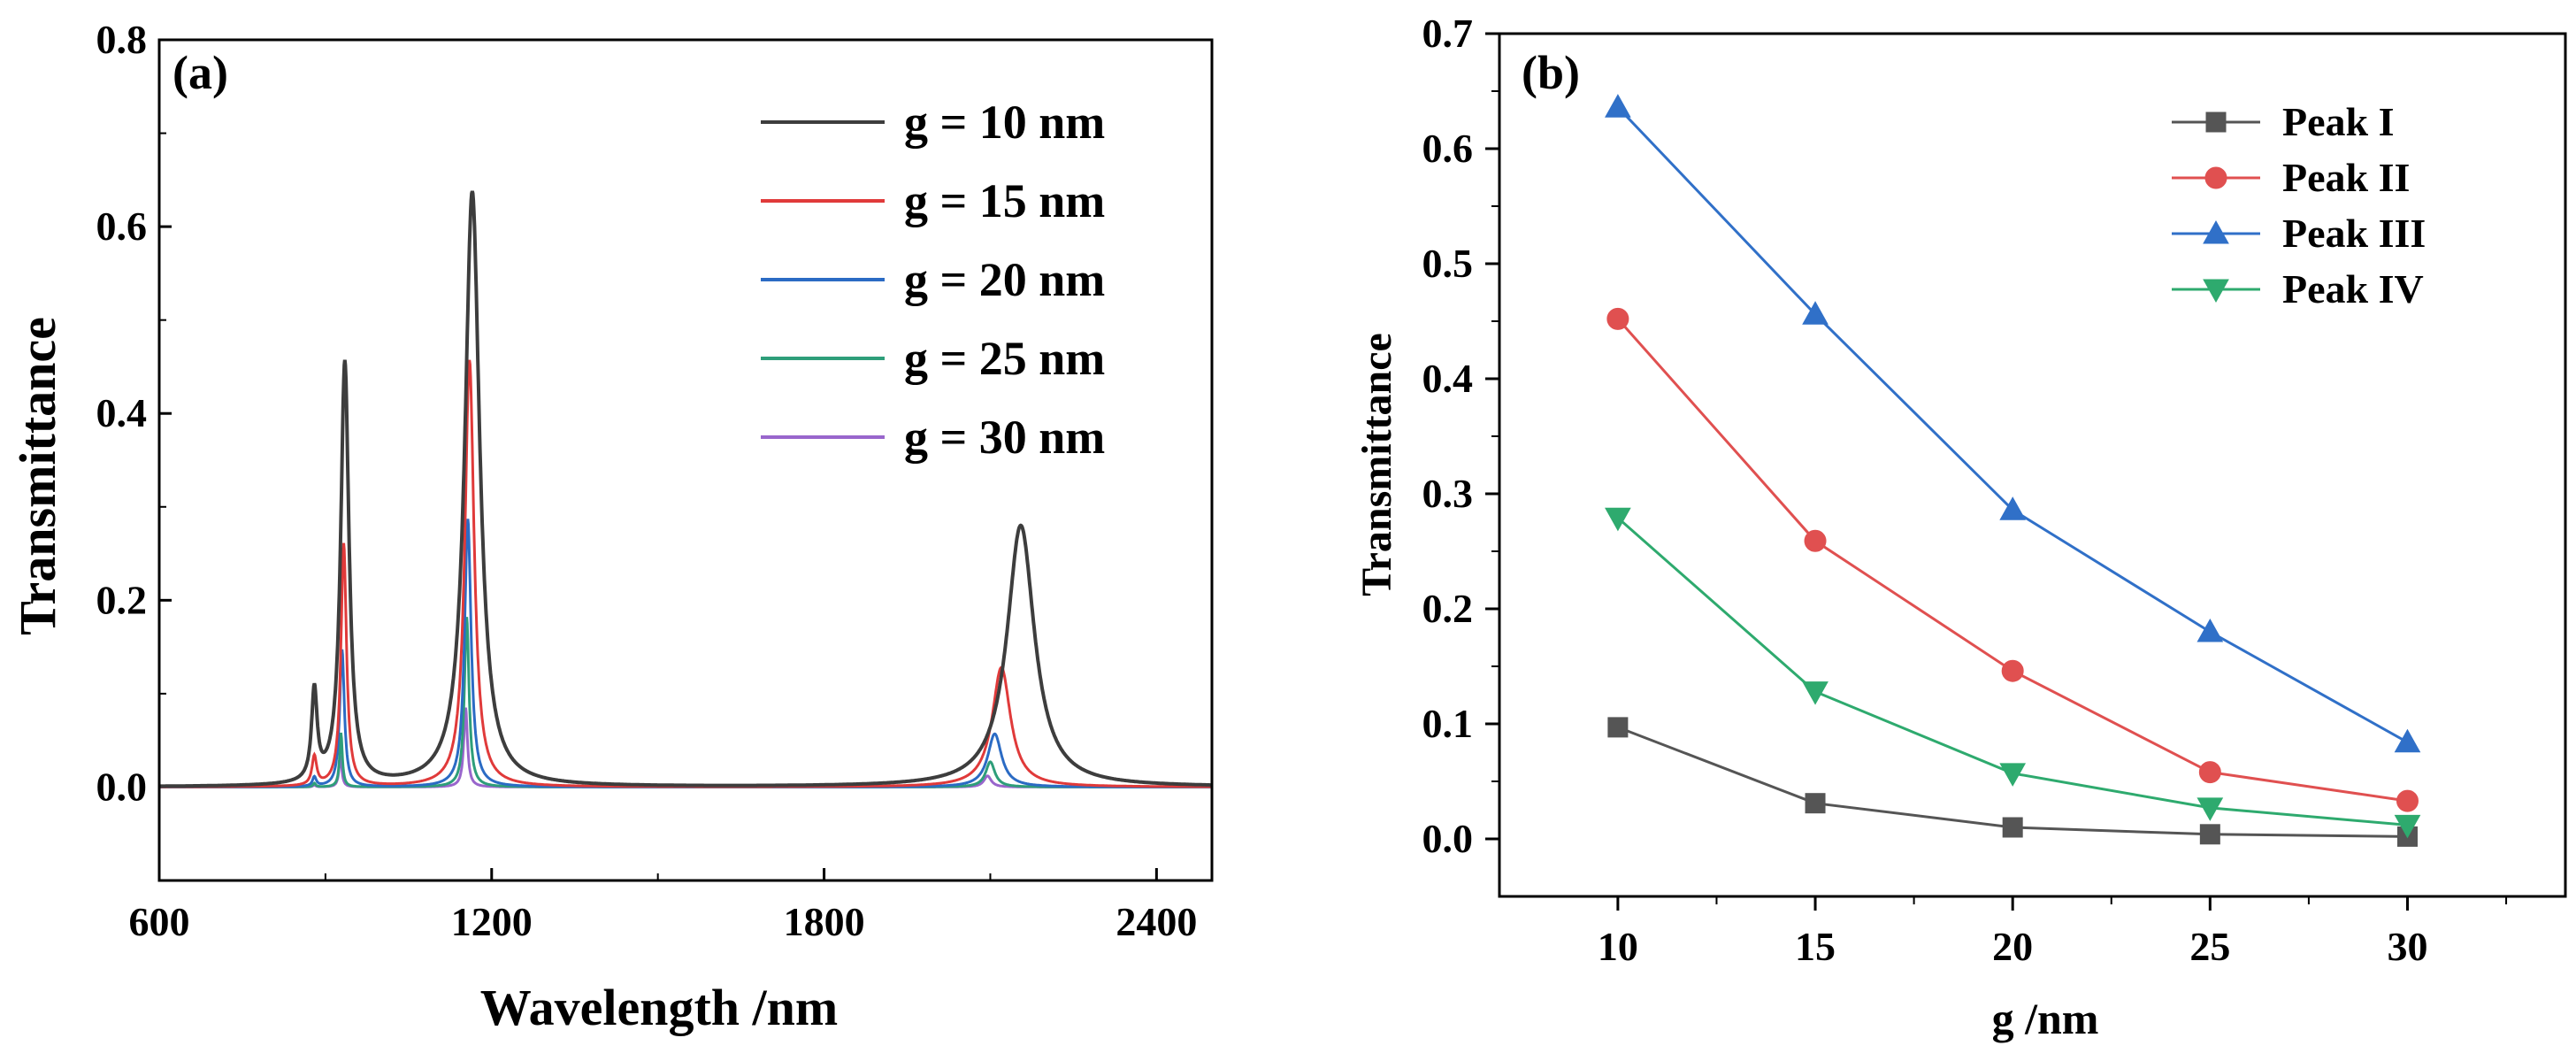 The width and height of the screenshot is (2576, 1061). What do you see at coordinates (2346, 177) in the screenshot?
I see `panel-b-legend-label: Peak II` at bounding box center [2346, 177].